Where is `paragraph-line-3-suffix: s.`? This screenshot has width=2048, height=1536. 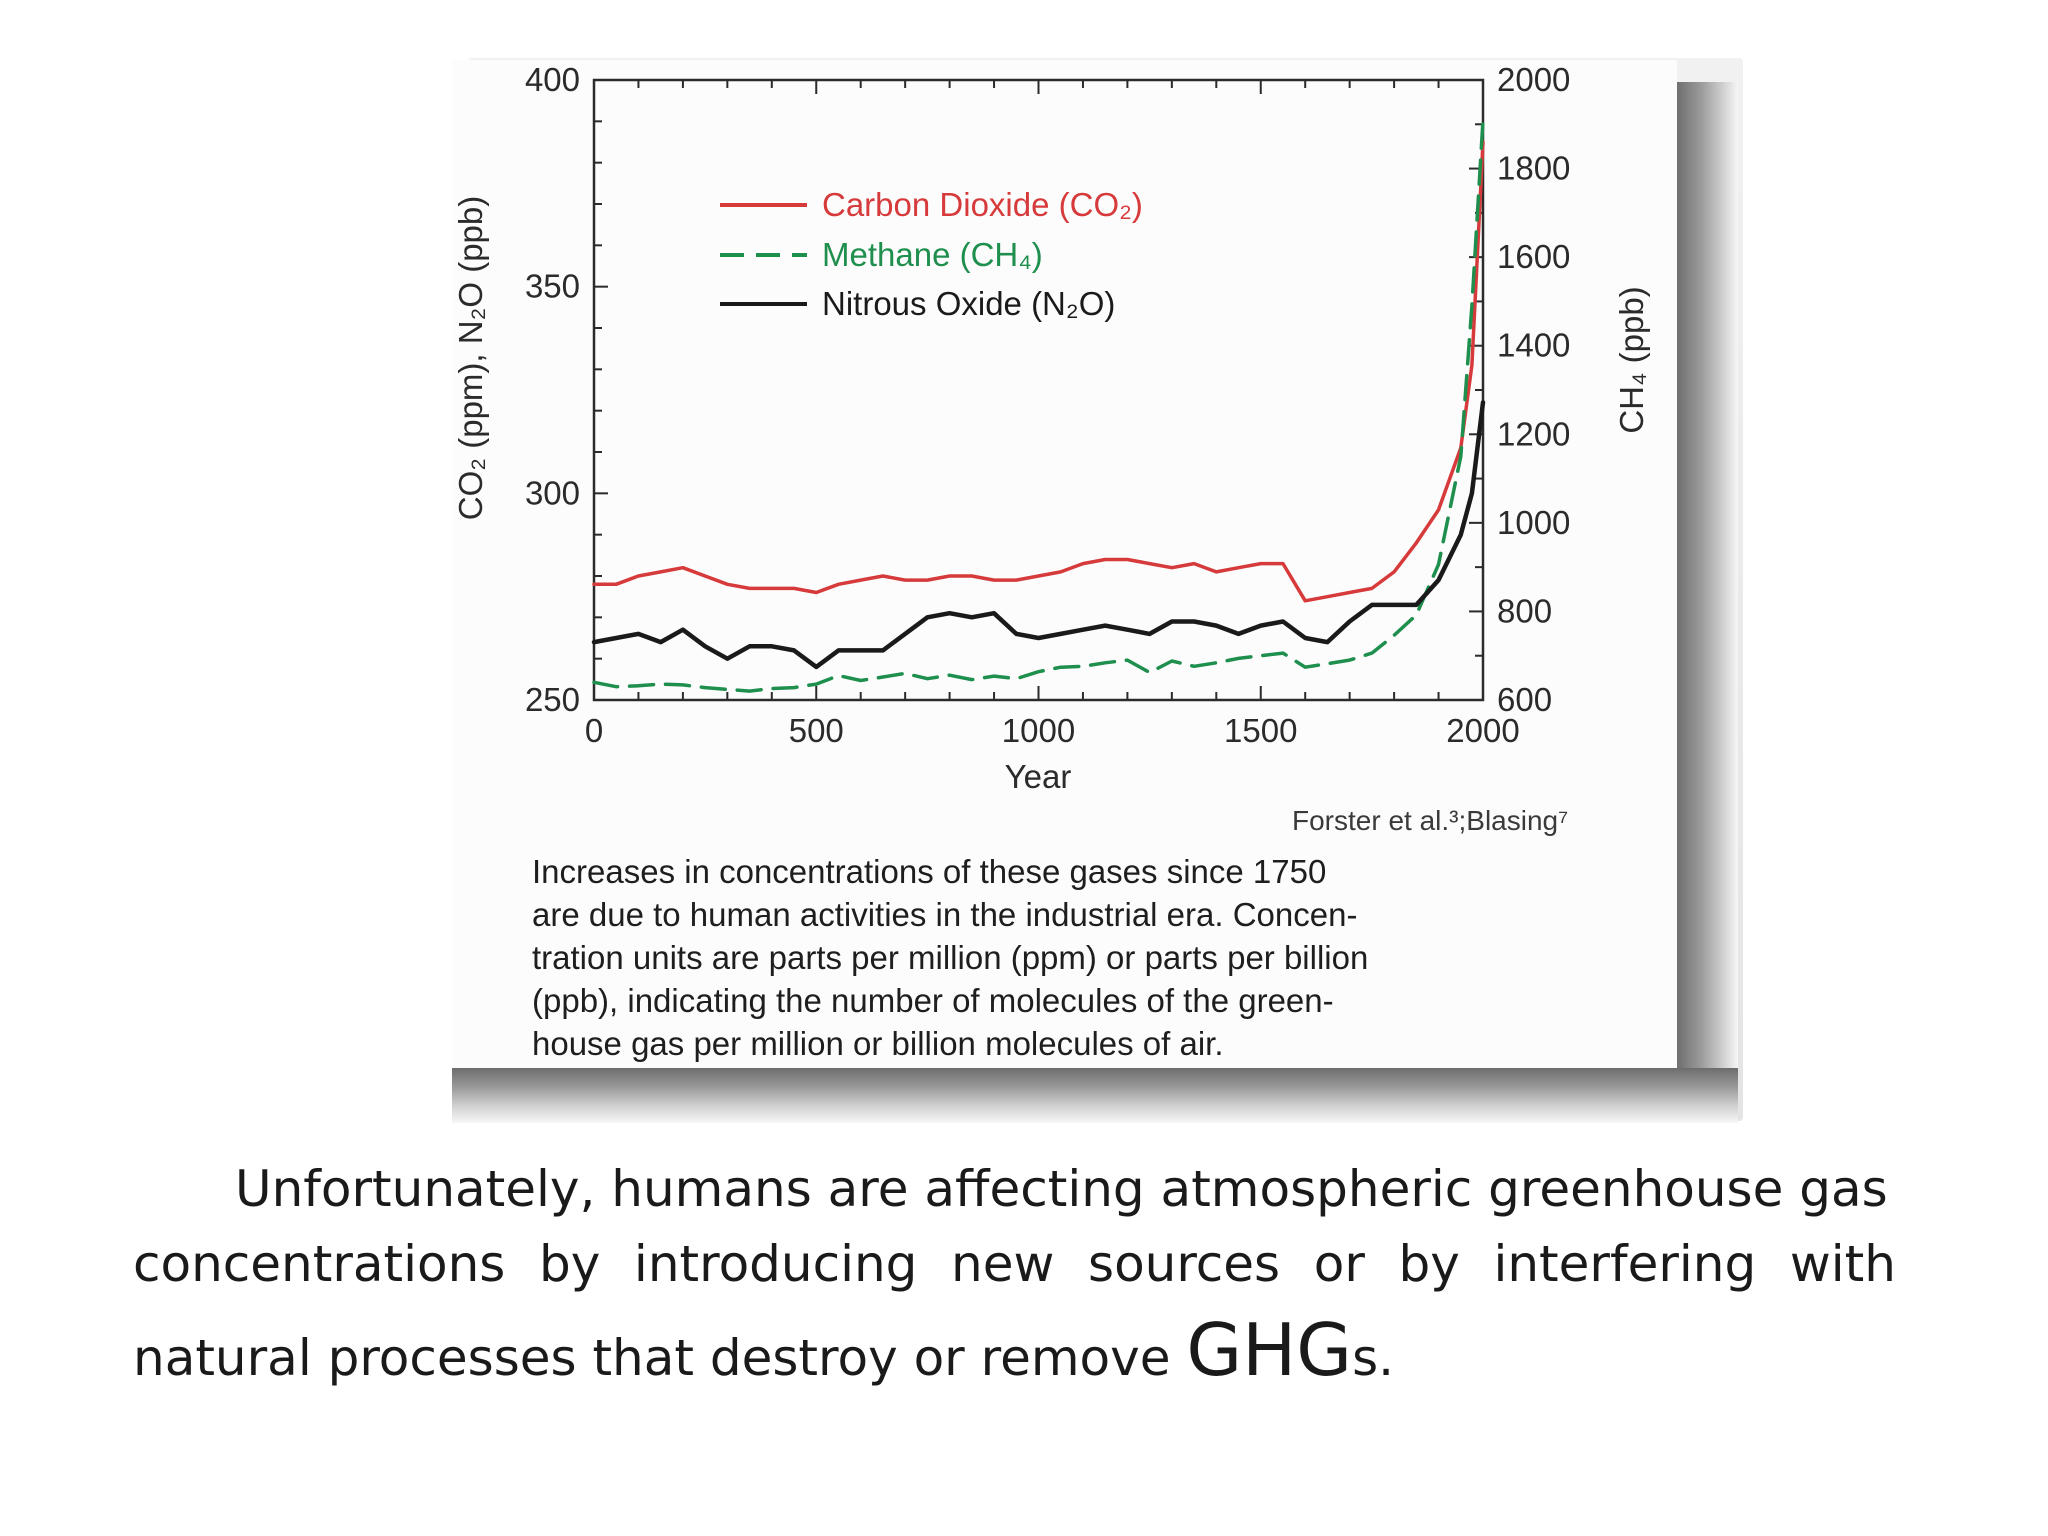
paragraph-line-3-suffix: s. is located at coordinates (1373, 1358).